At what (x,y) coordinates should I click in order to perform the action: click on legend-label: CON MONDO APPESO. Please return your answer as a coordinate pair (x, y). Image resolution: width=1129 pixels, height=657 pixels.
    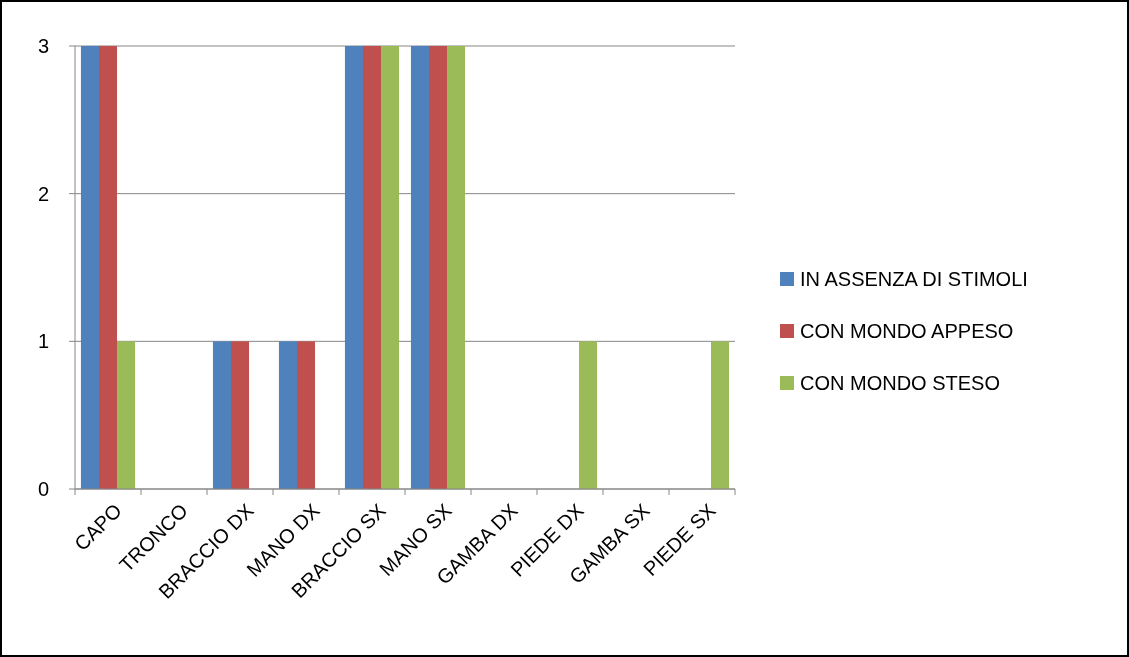
    Looking at the image, I should click on (907, 331).